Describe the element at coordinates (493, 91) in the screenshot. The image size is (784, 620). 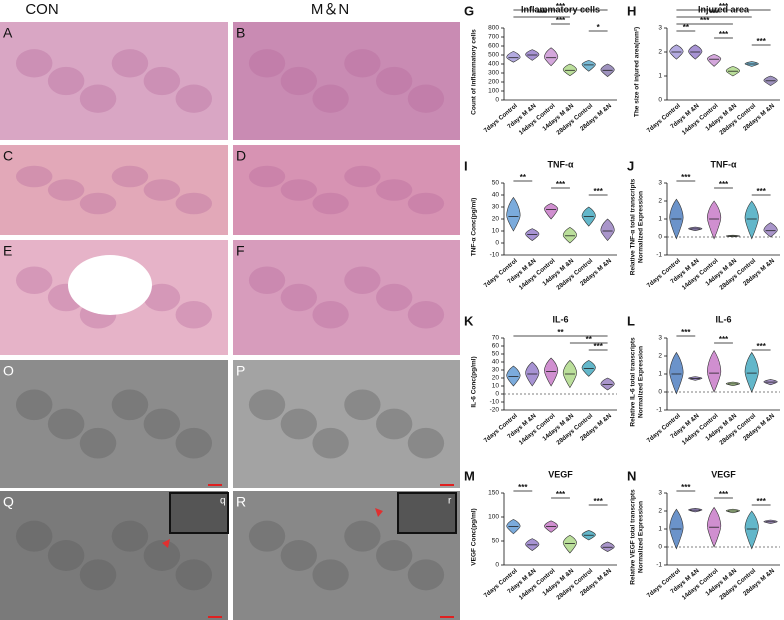
I see `y-tick-label: 100` at that location.